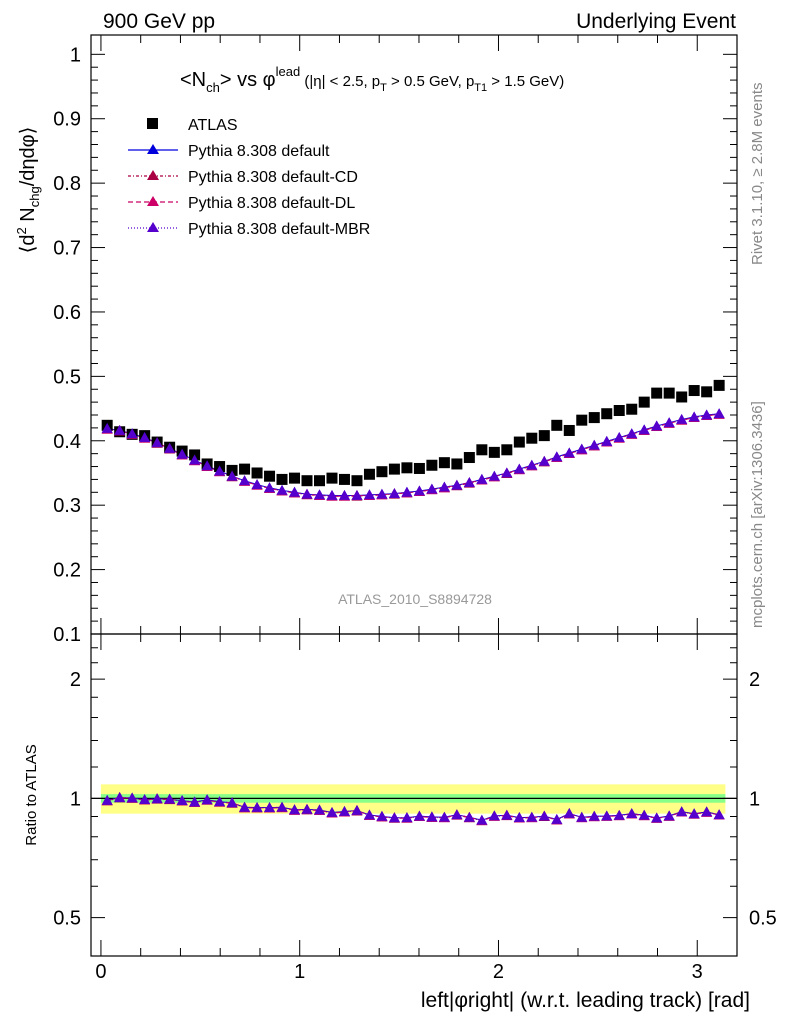 This screenshot has height=1024, width=786. Describe the element at coordinates (75, 680) in the screenshot. I see `ratio-y-tick-label: 2` at that location.